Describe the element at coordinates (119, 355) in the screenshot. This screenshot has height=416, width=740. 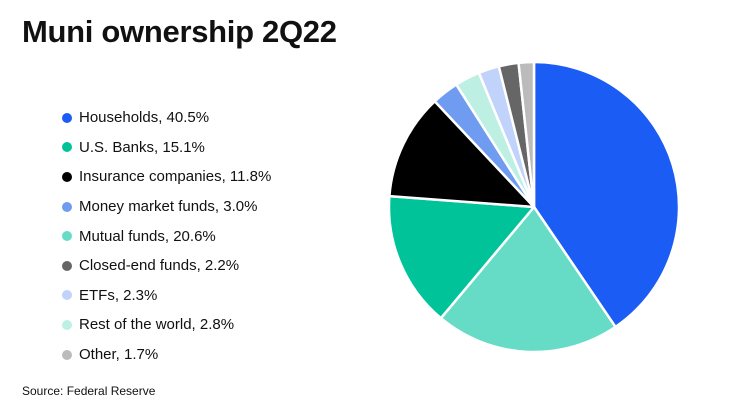
I see `legend-label: Other, 1.7%` at that location.